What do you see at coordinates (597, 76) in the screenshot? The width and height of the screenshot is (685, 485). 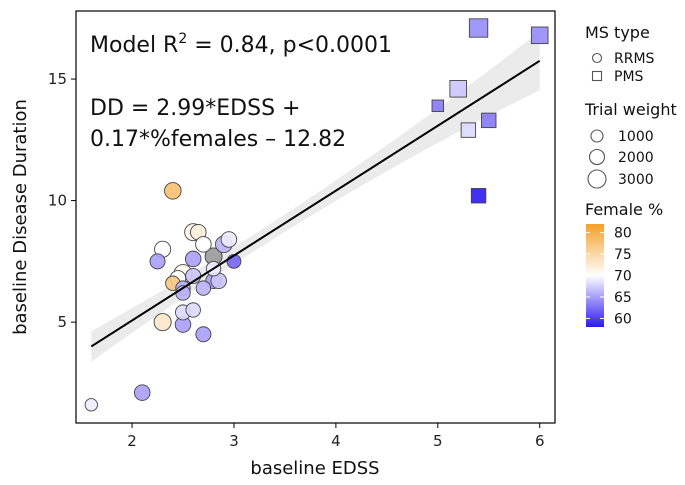 I see `legend-square-icon` at bounding box center [597, 76].